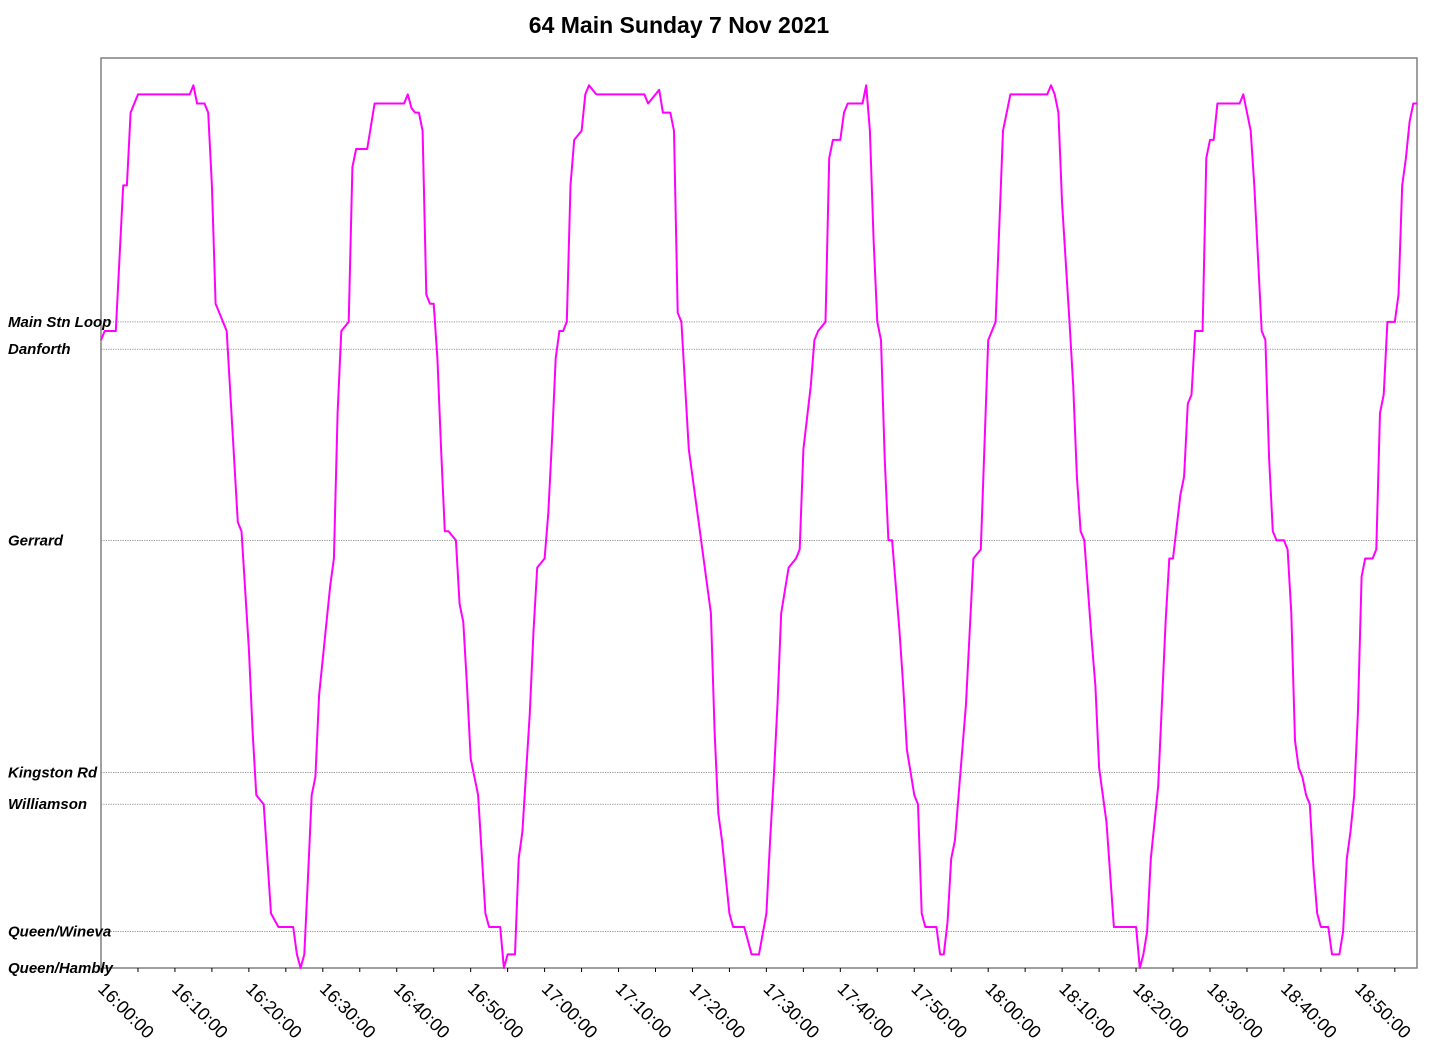  I want to click on x-tick-label: 18:10:00, so click(1087, 1011).